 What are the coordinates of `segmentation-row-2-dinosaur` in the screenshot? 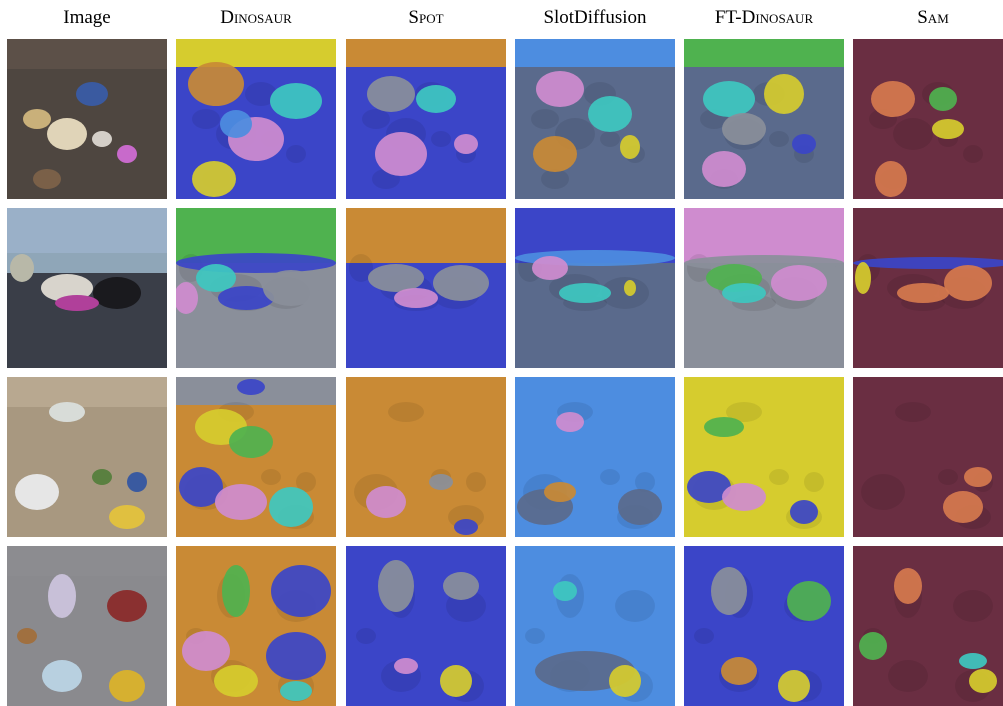 It's located at (256, 288).